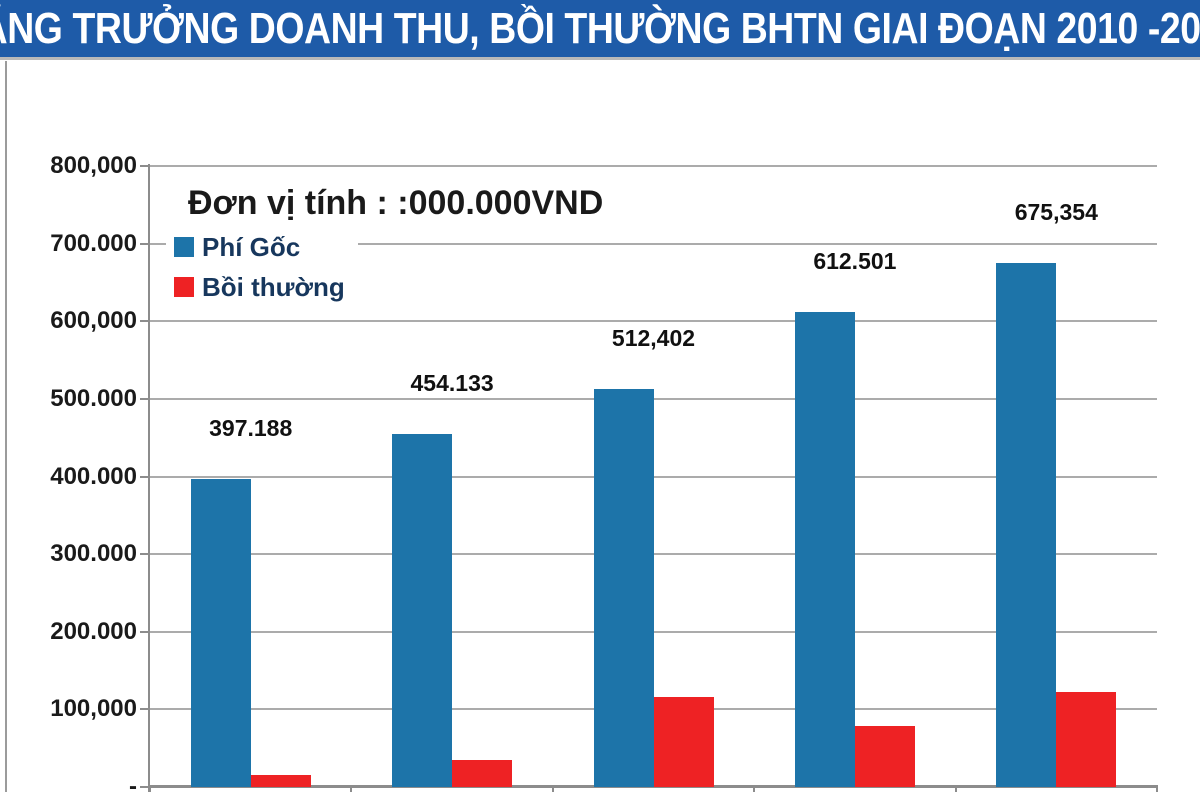 This screenshot has height=792, width=1200. I want to click on bar-boi-thuong-2013, so click(884, 756).